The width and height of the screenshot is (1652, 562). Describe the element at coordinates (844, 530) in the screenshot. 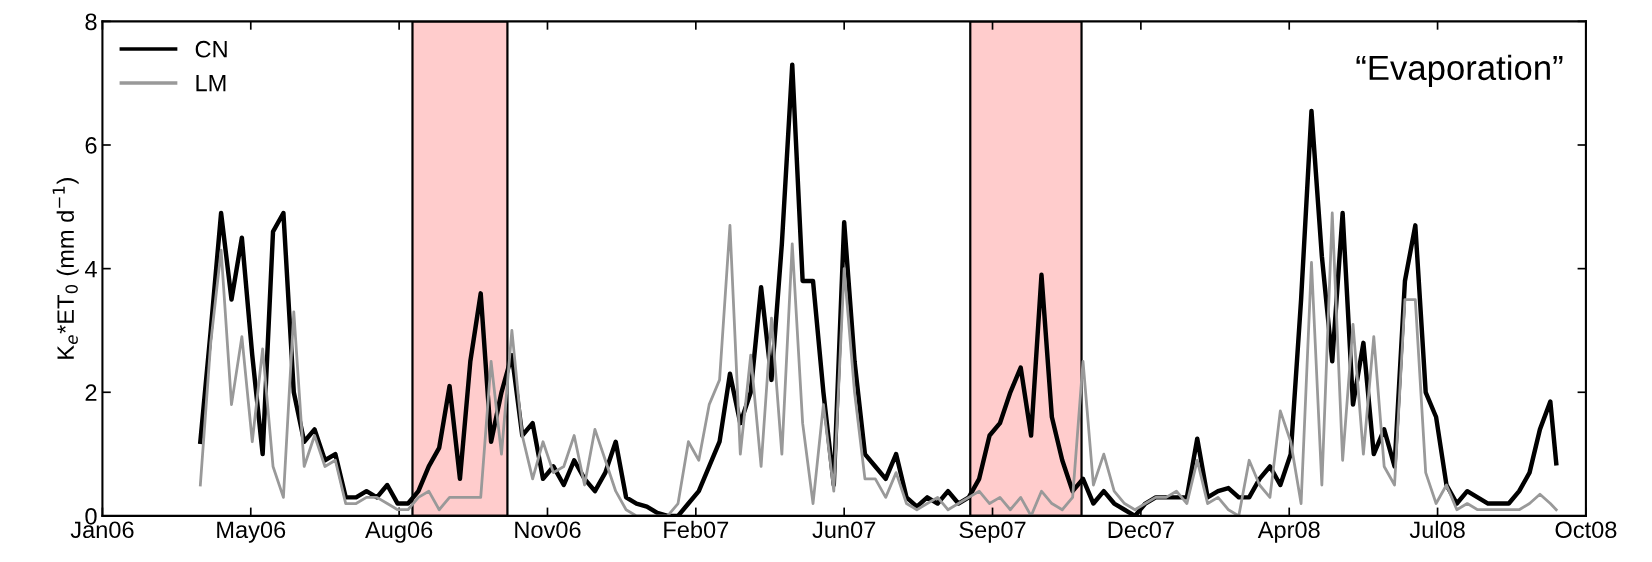

I see `x-tick-label: Jun07` at that location.